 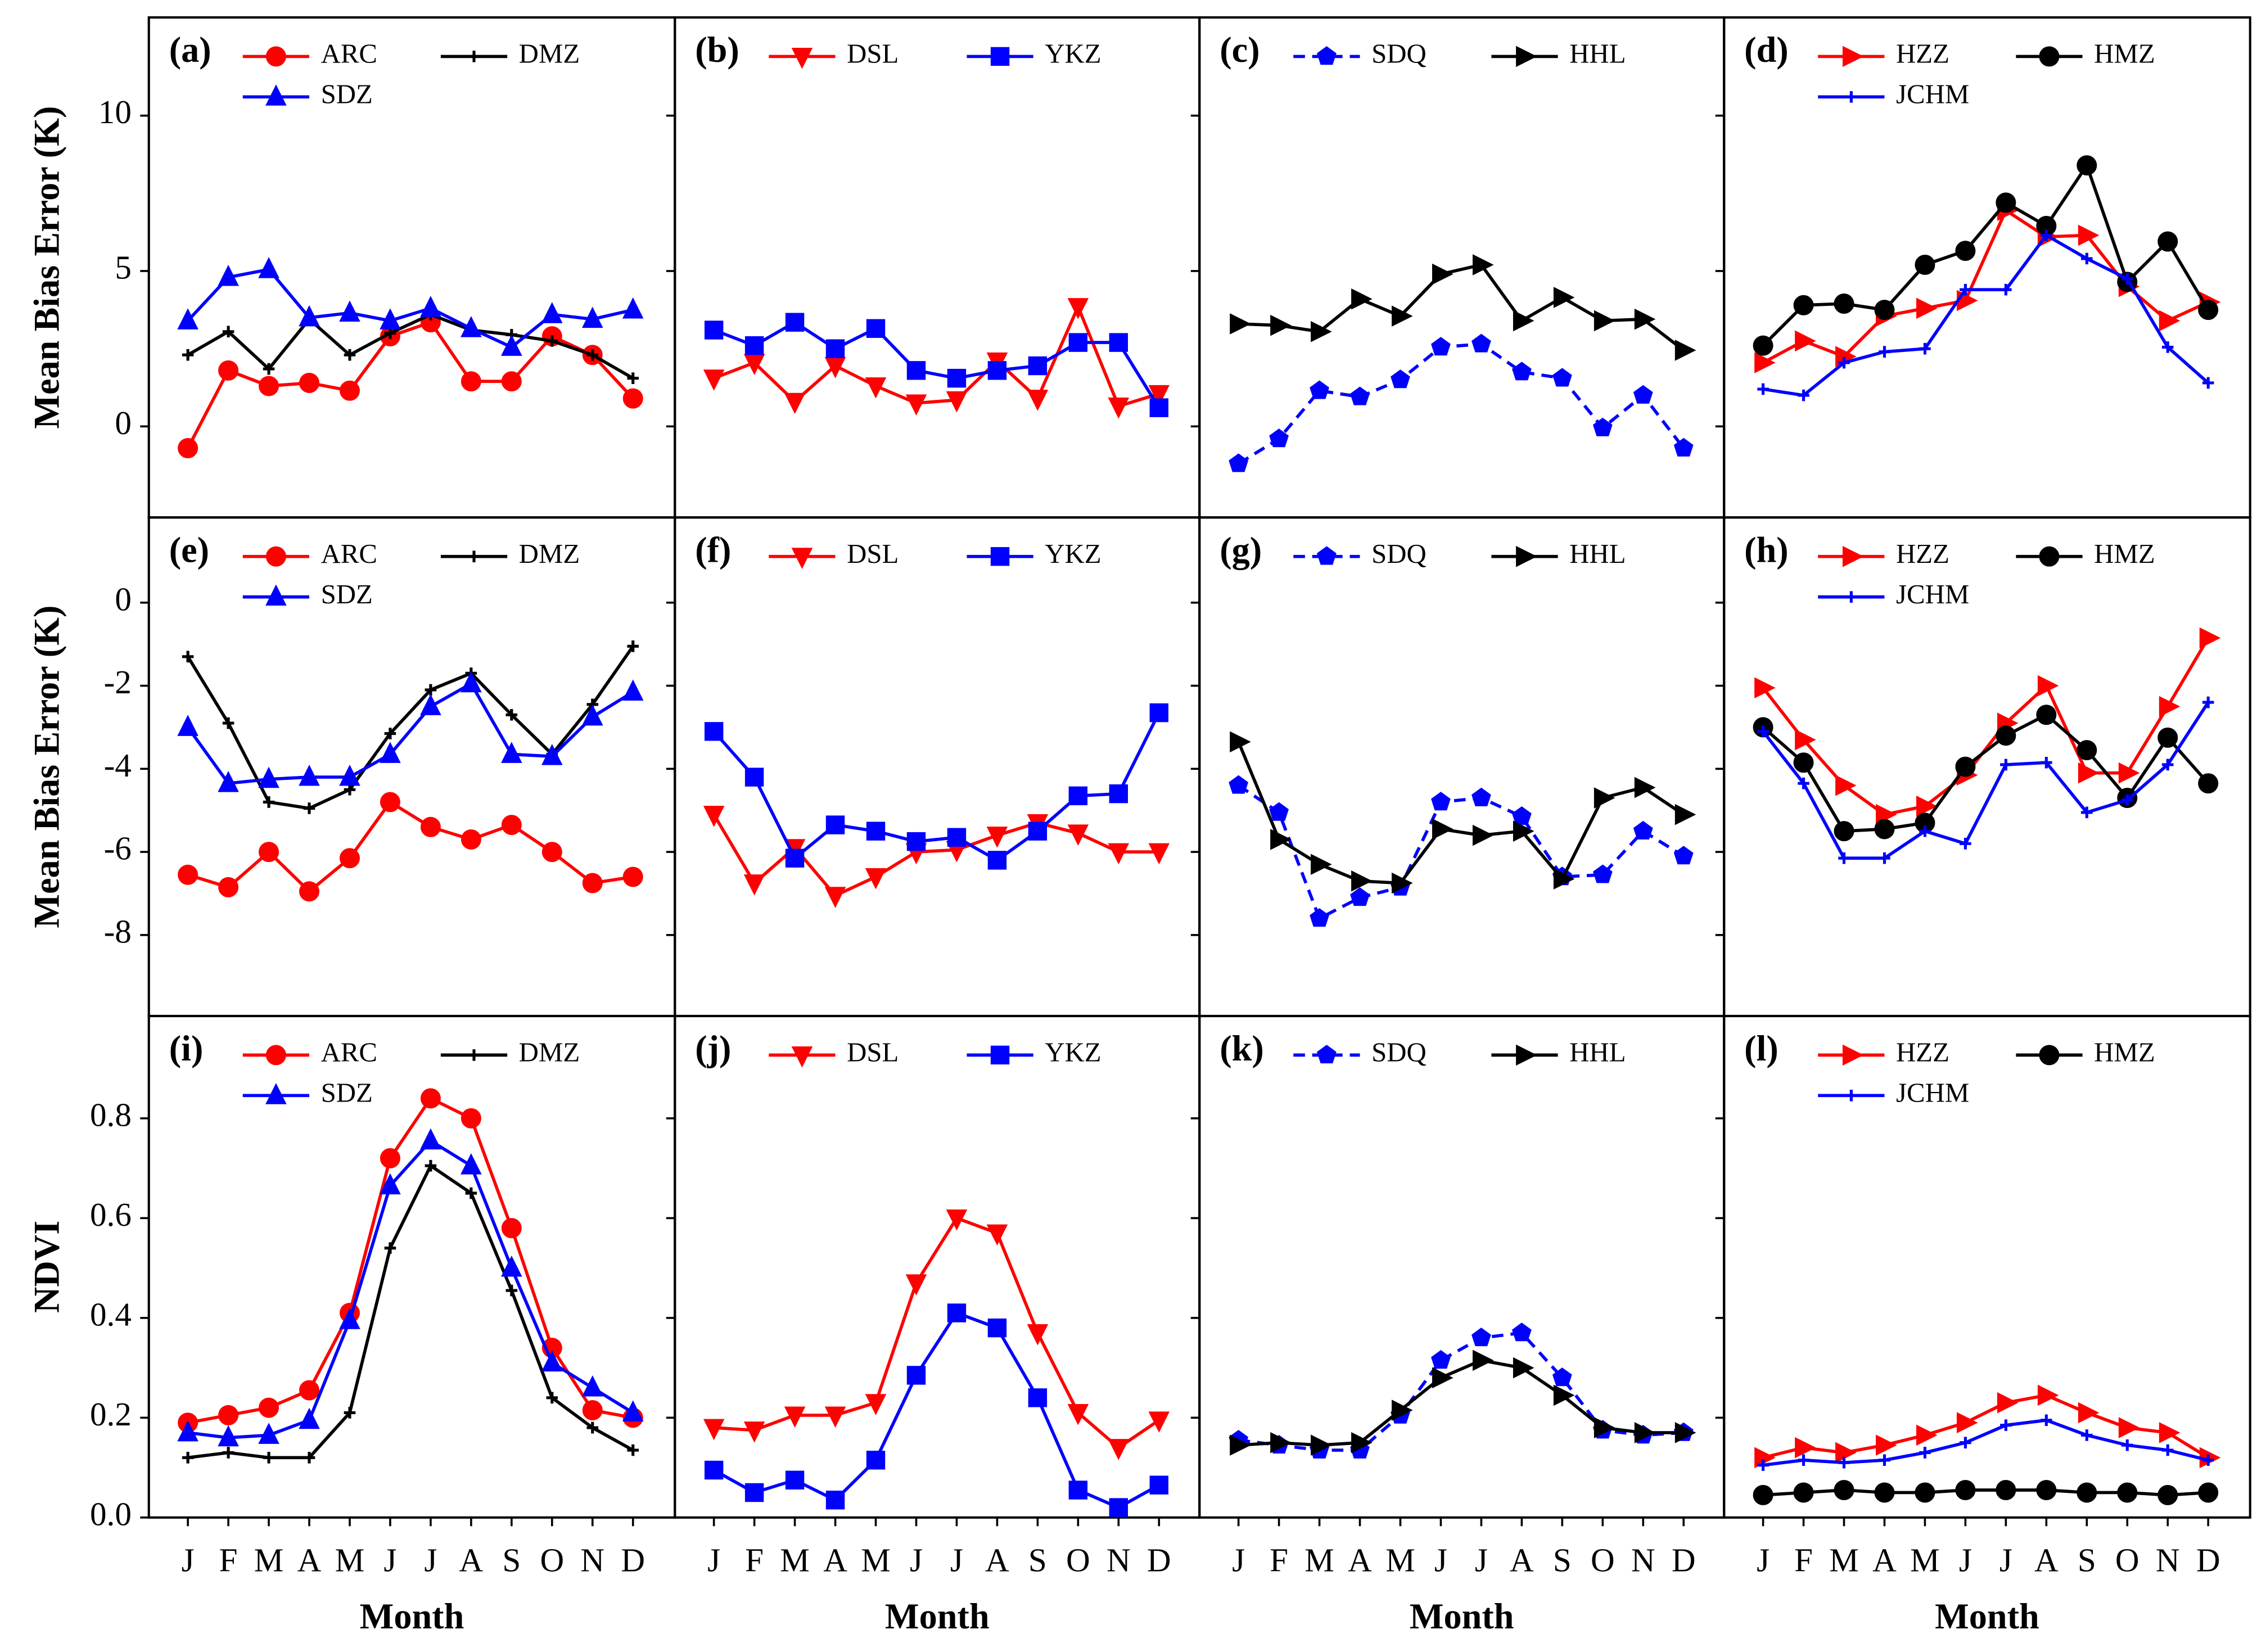 I want to click on panel-label: (j), so click(x=713, y=1048).